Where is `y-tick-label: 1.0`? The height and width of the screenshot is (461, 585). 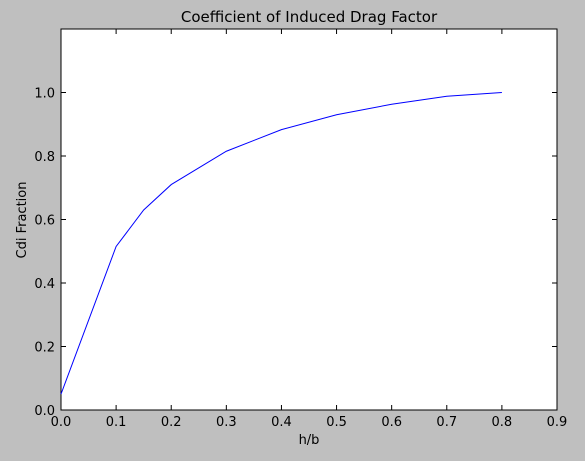
y-tick-label: 1.0 is located at coordinates (44, 94).